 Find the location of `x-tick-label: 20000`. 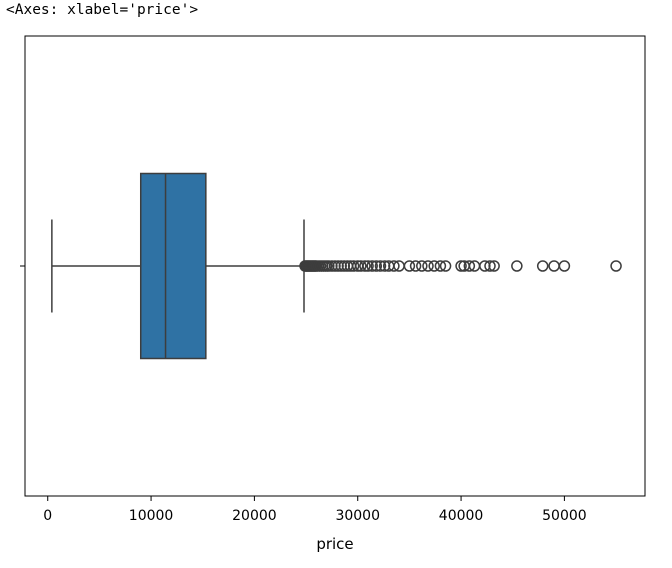

x-tick-label: 20000 is located at coordinates (254, 516).